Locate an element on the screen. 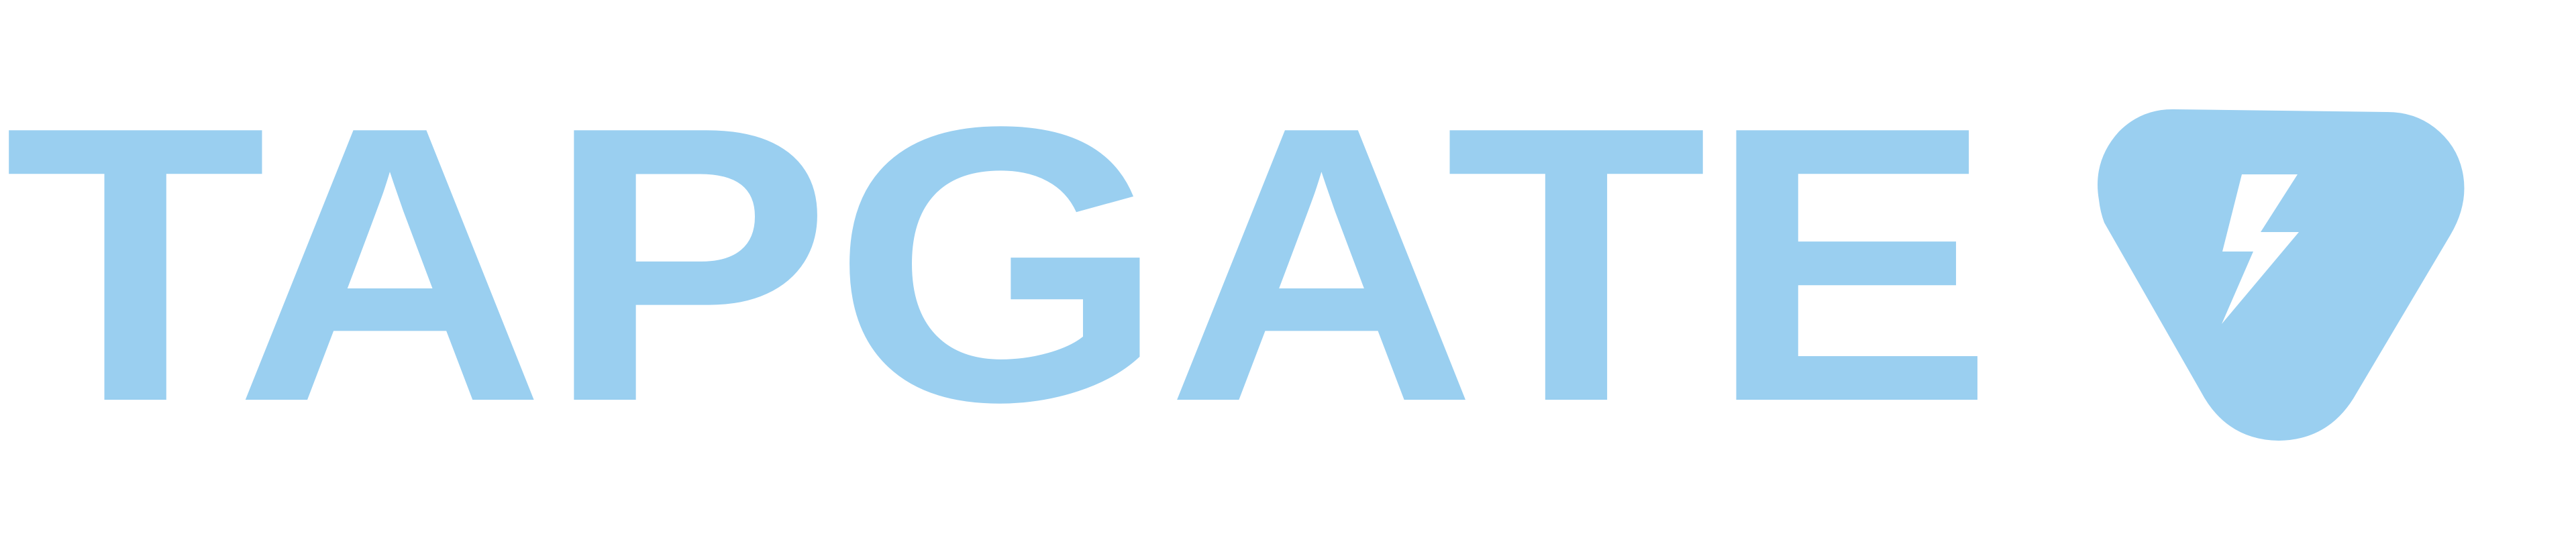 The width and height of the screenshot is (2576, 554). bolt-triangle-icon is located at coordinates (2335, 281).